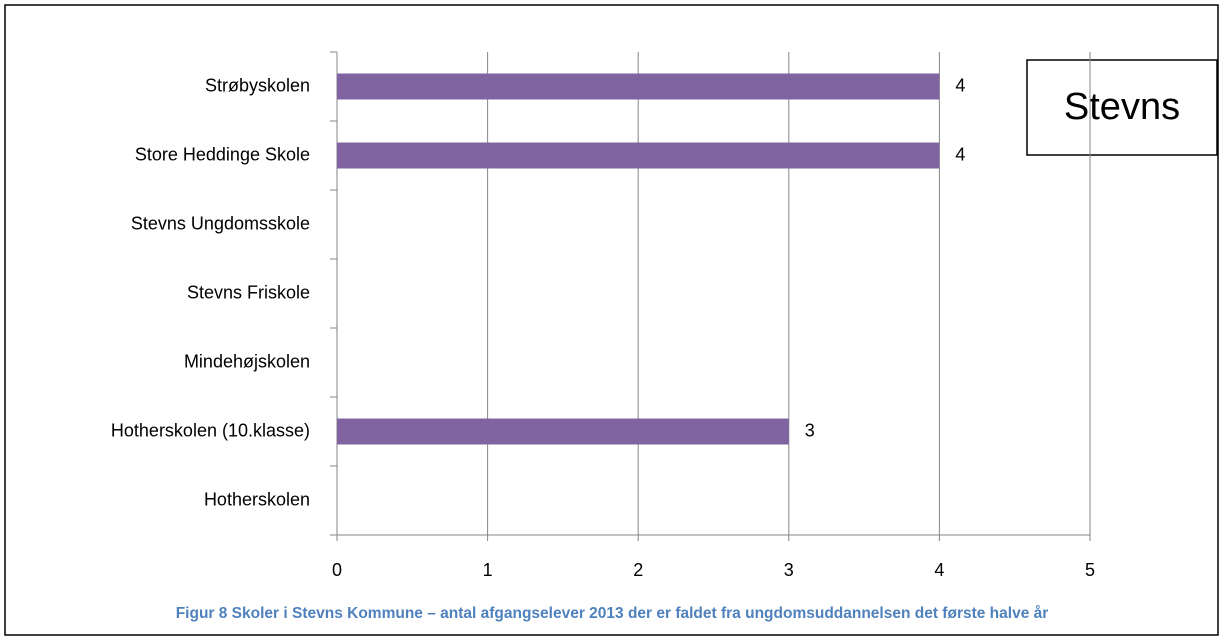  I want to click on value-label: 3, so click(810, 430).